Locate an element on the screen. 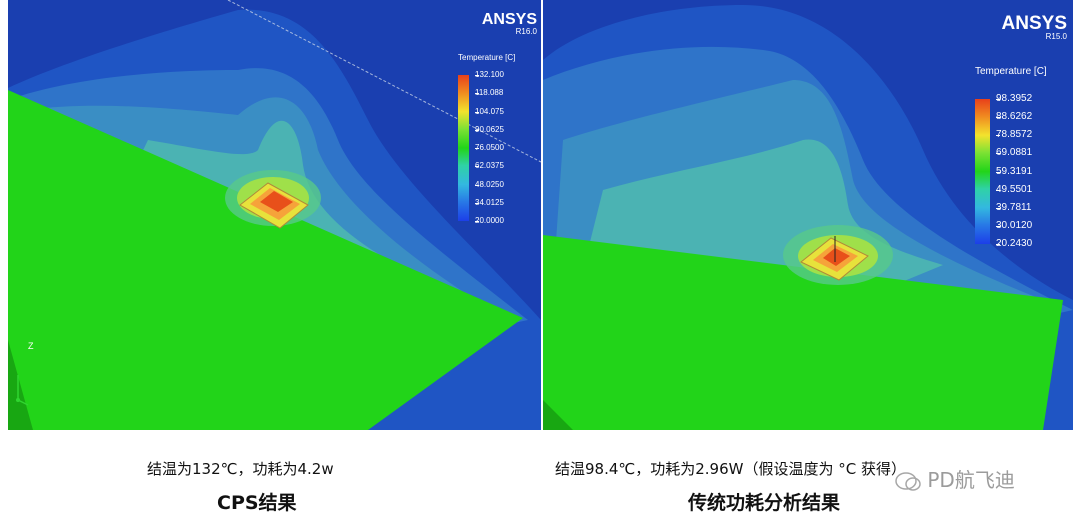 This screenshot has width=1080, height=521. legend-tick-label: 118.088 is located at coordinates (489, 93).